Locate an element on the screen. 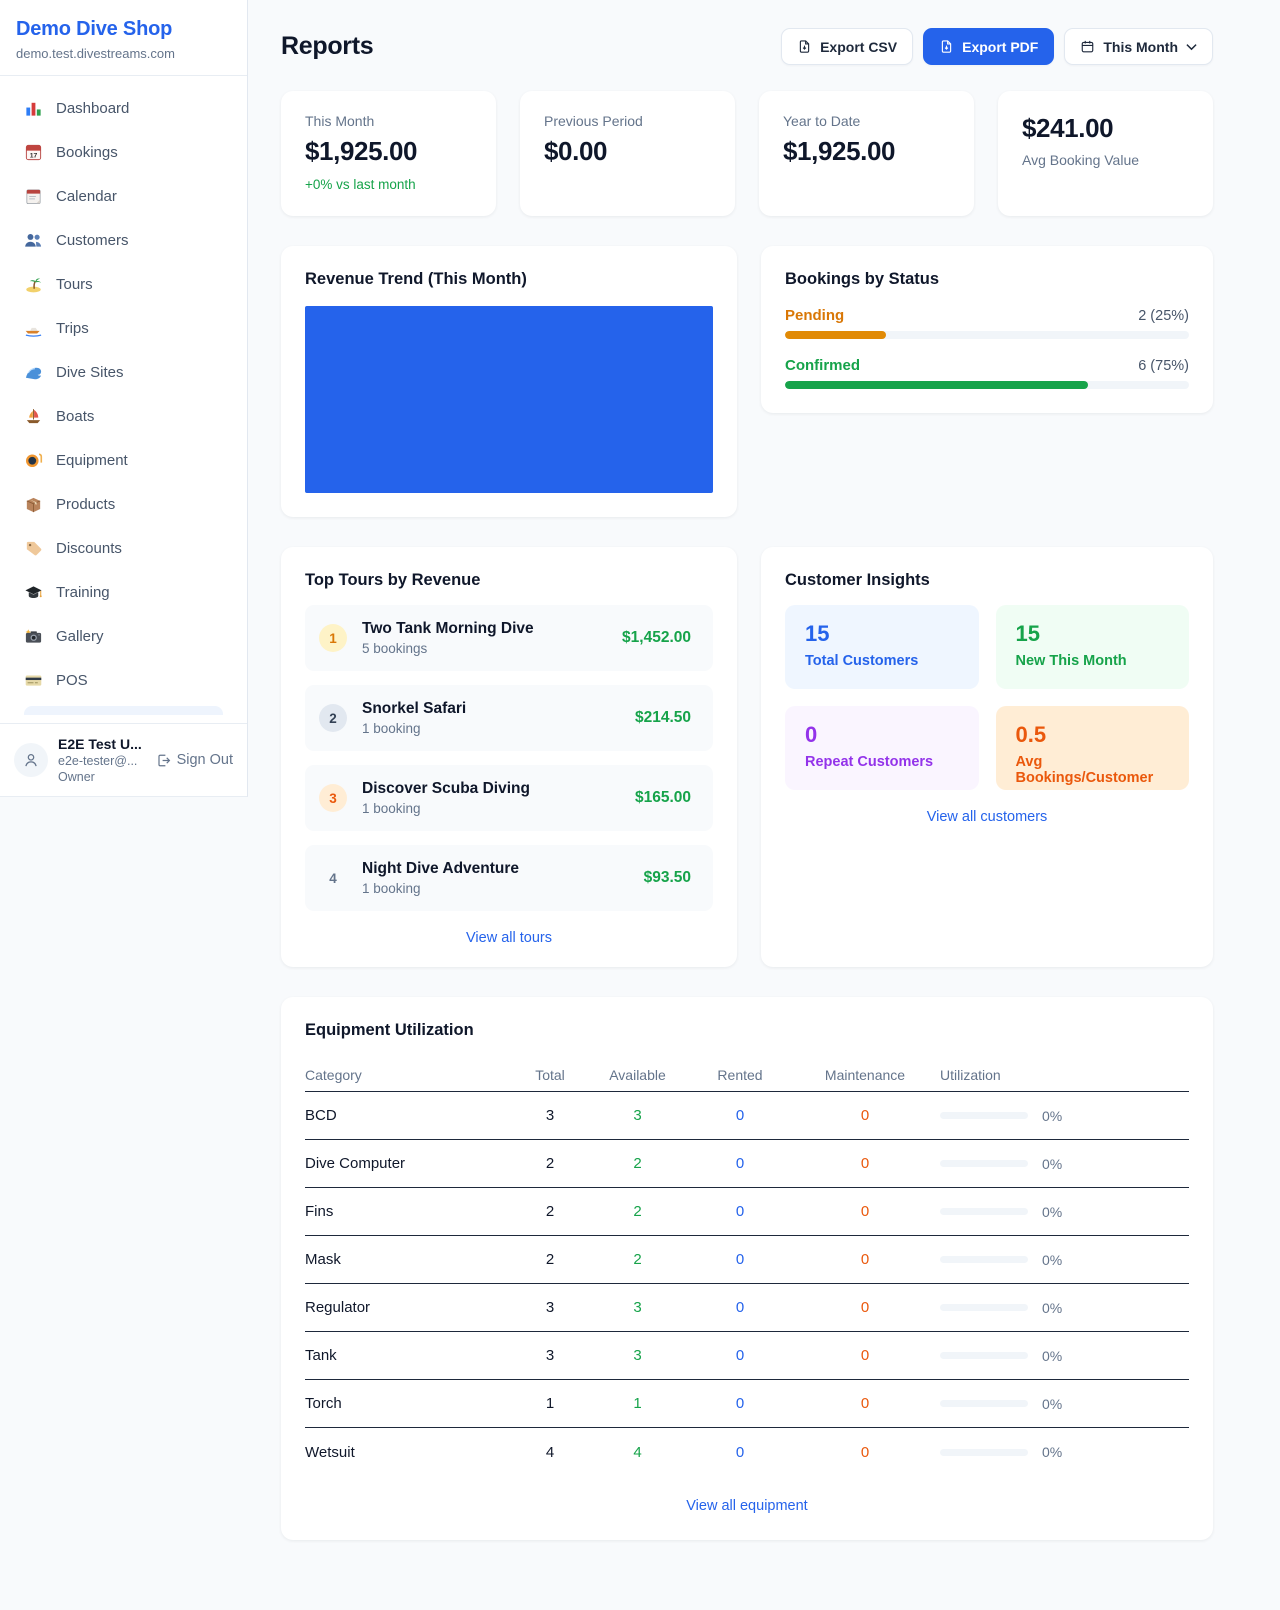 This screenshot has height=1610, width=1280. stat-value: $0.00 is located at coordinates (576, 151).